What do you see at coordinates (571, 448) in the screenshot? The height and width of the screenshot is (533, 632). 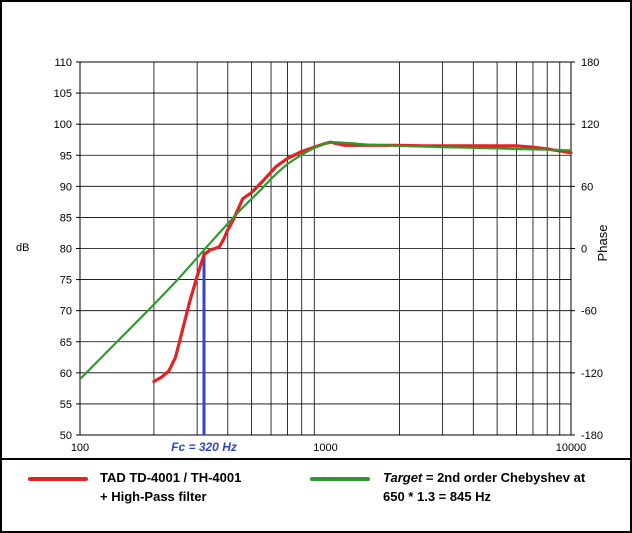 I see `x-tick-label: 10000` at bounding box center [571, 448].